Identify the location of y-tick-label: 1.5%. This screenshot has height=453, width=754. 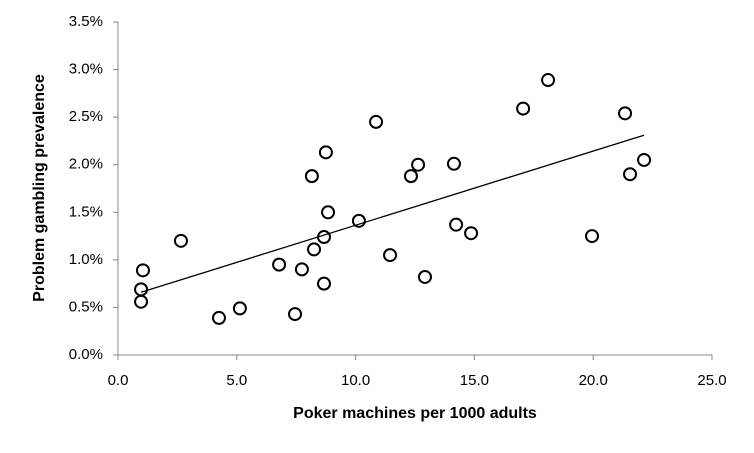
(86, 211).